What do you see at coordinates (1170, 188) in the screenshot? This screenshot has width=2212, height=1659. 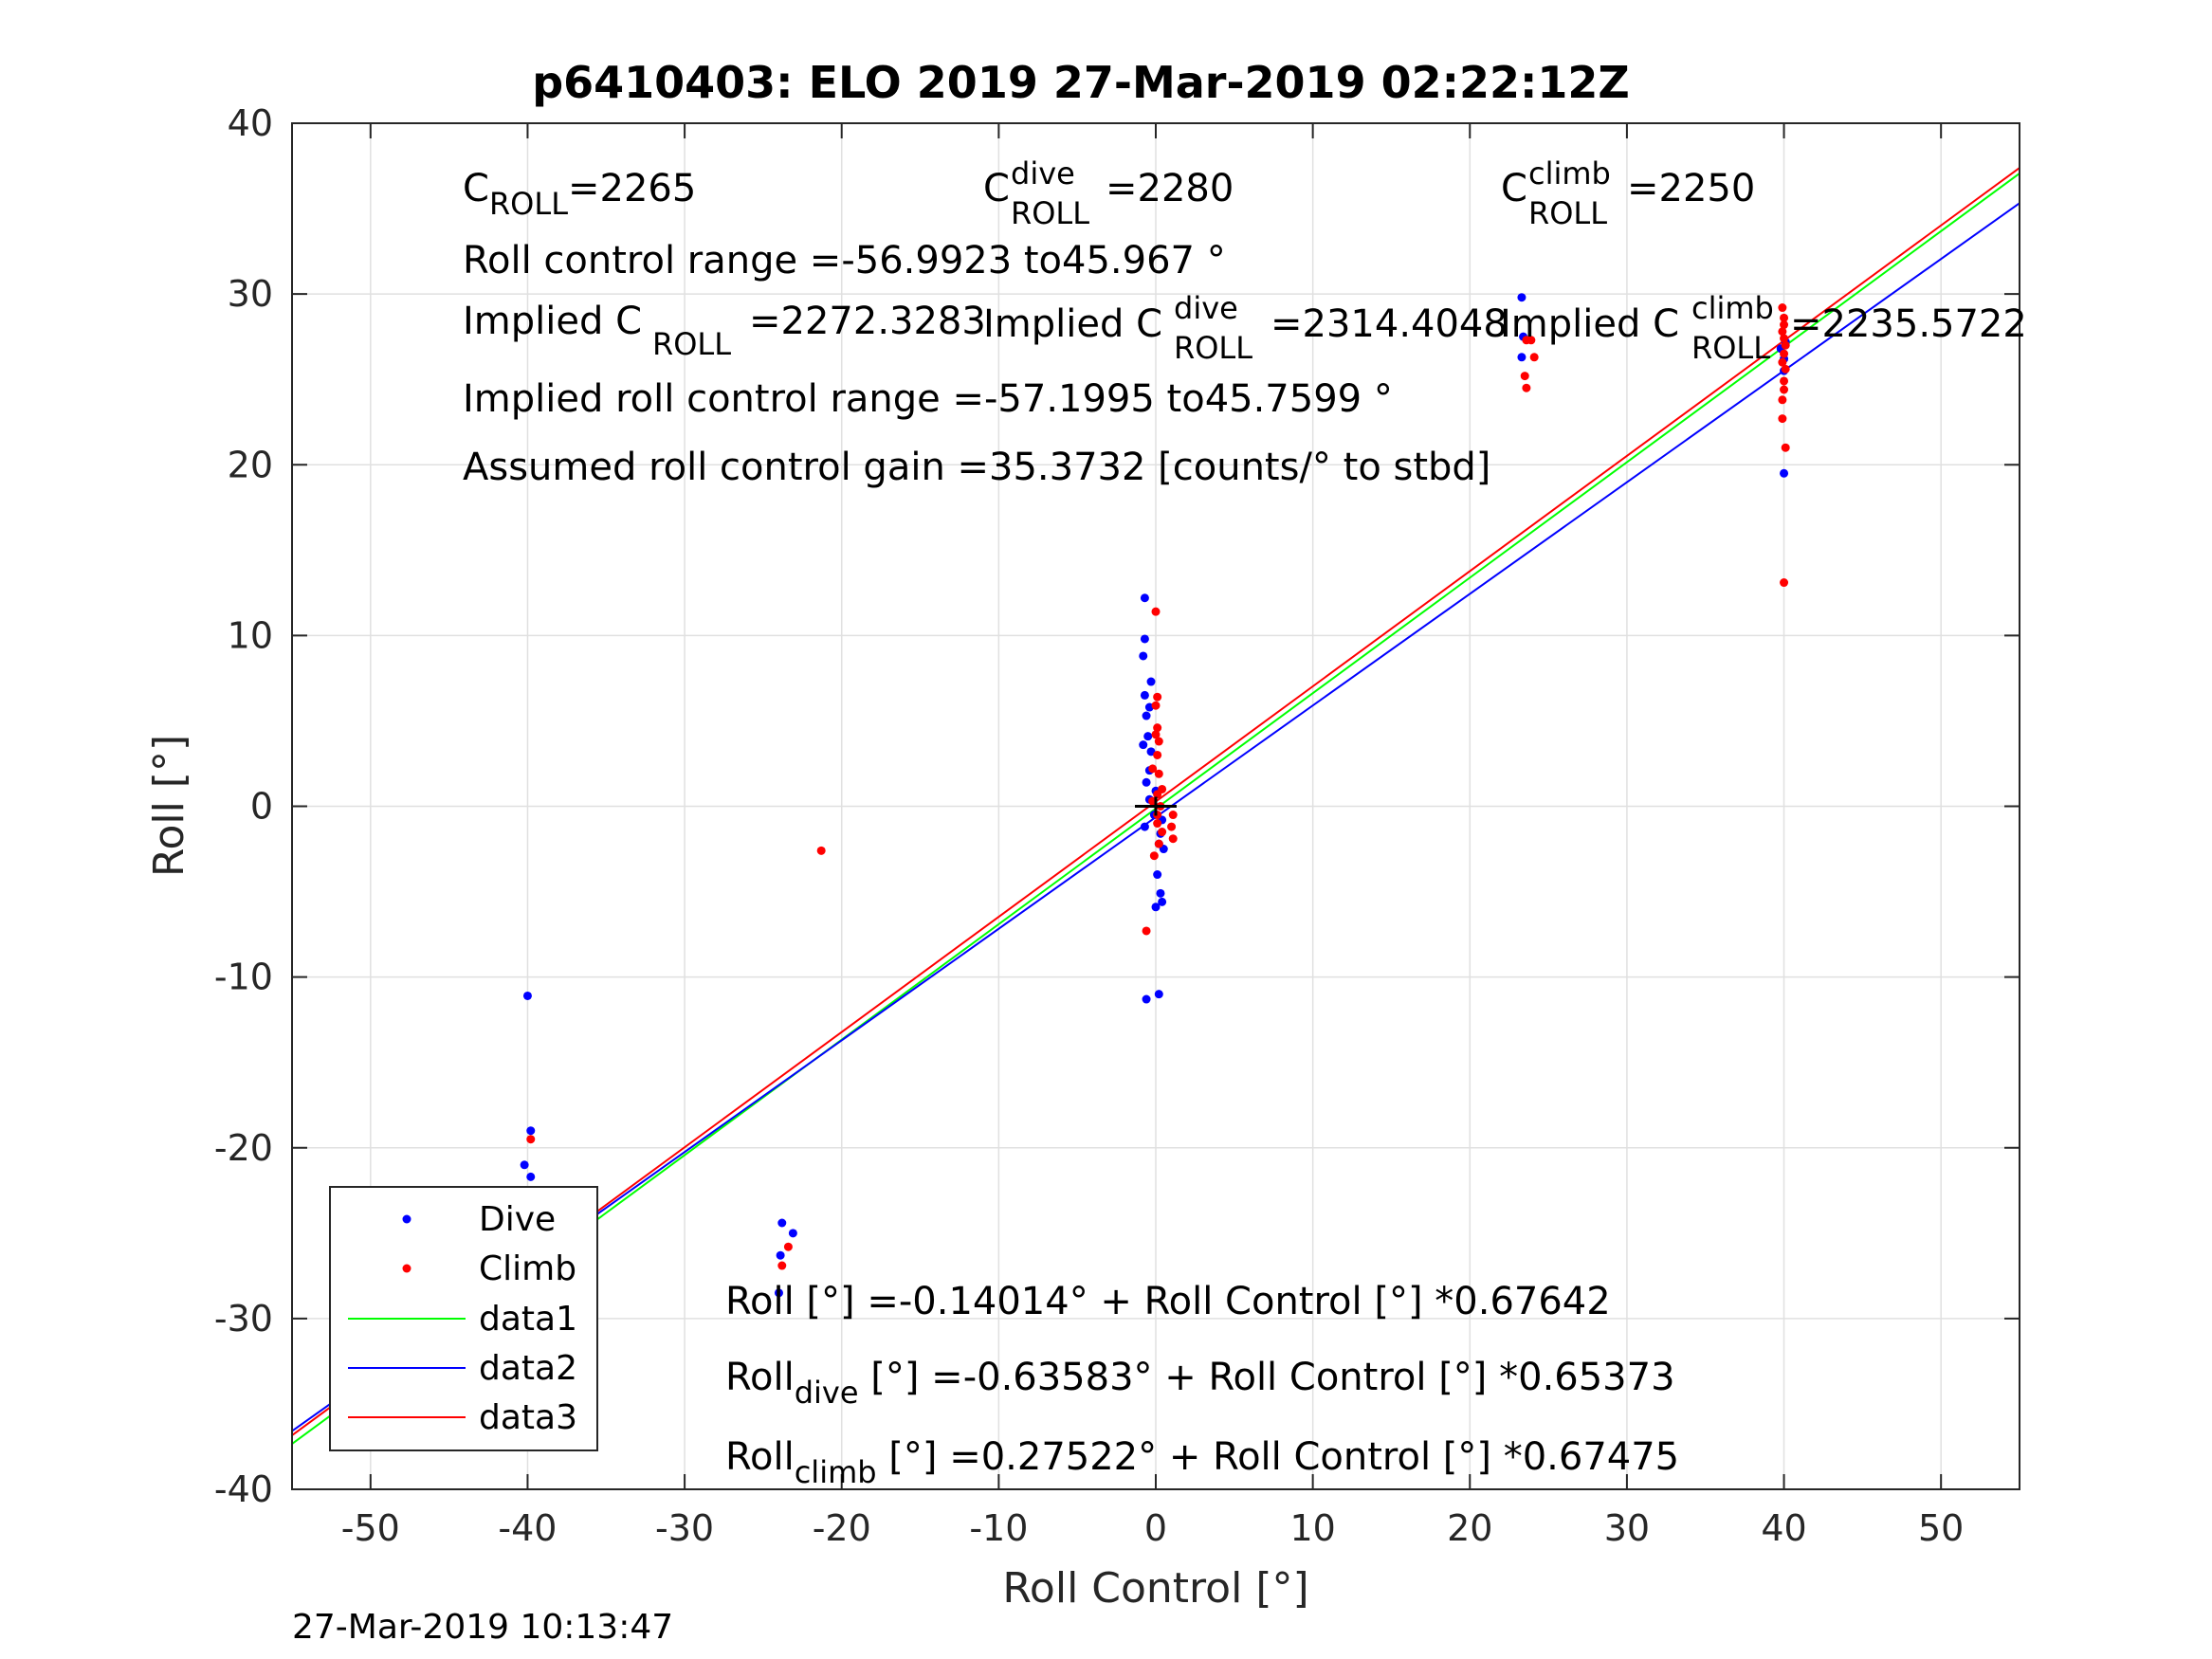 I see `svg-text: =2280` at bounding box center [1170, 188].